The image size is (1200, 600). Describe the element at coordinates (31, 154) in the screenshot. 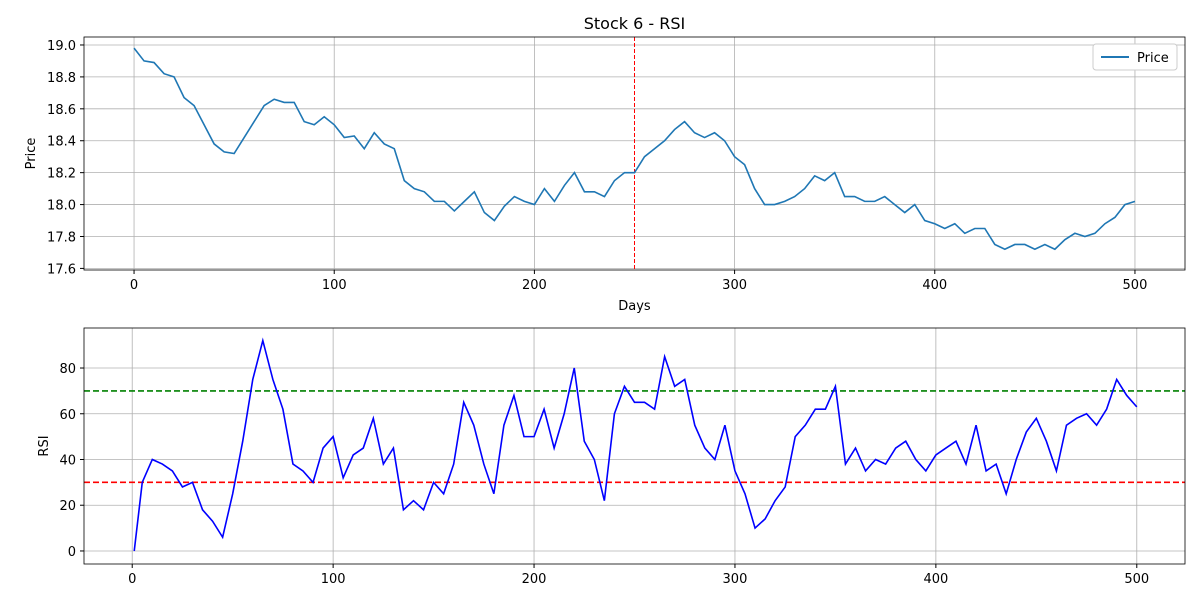

I see `y-axis-label: Price` at that location.